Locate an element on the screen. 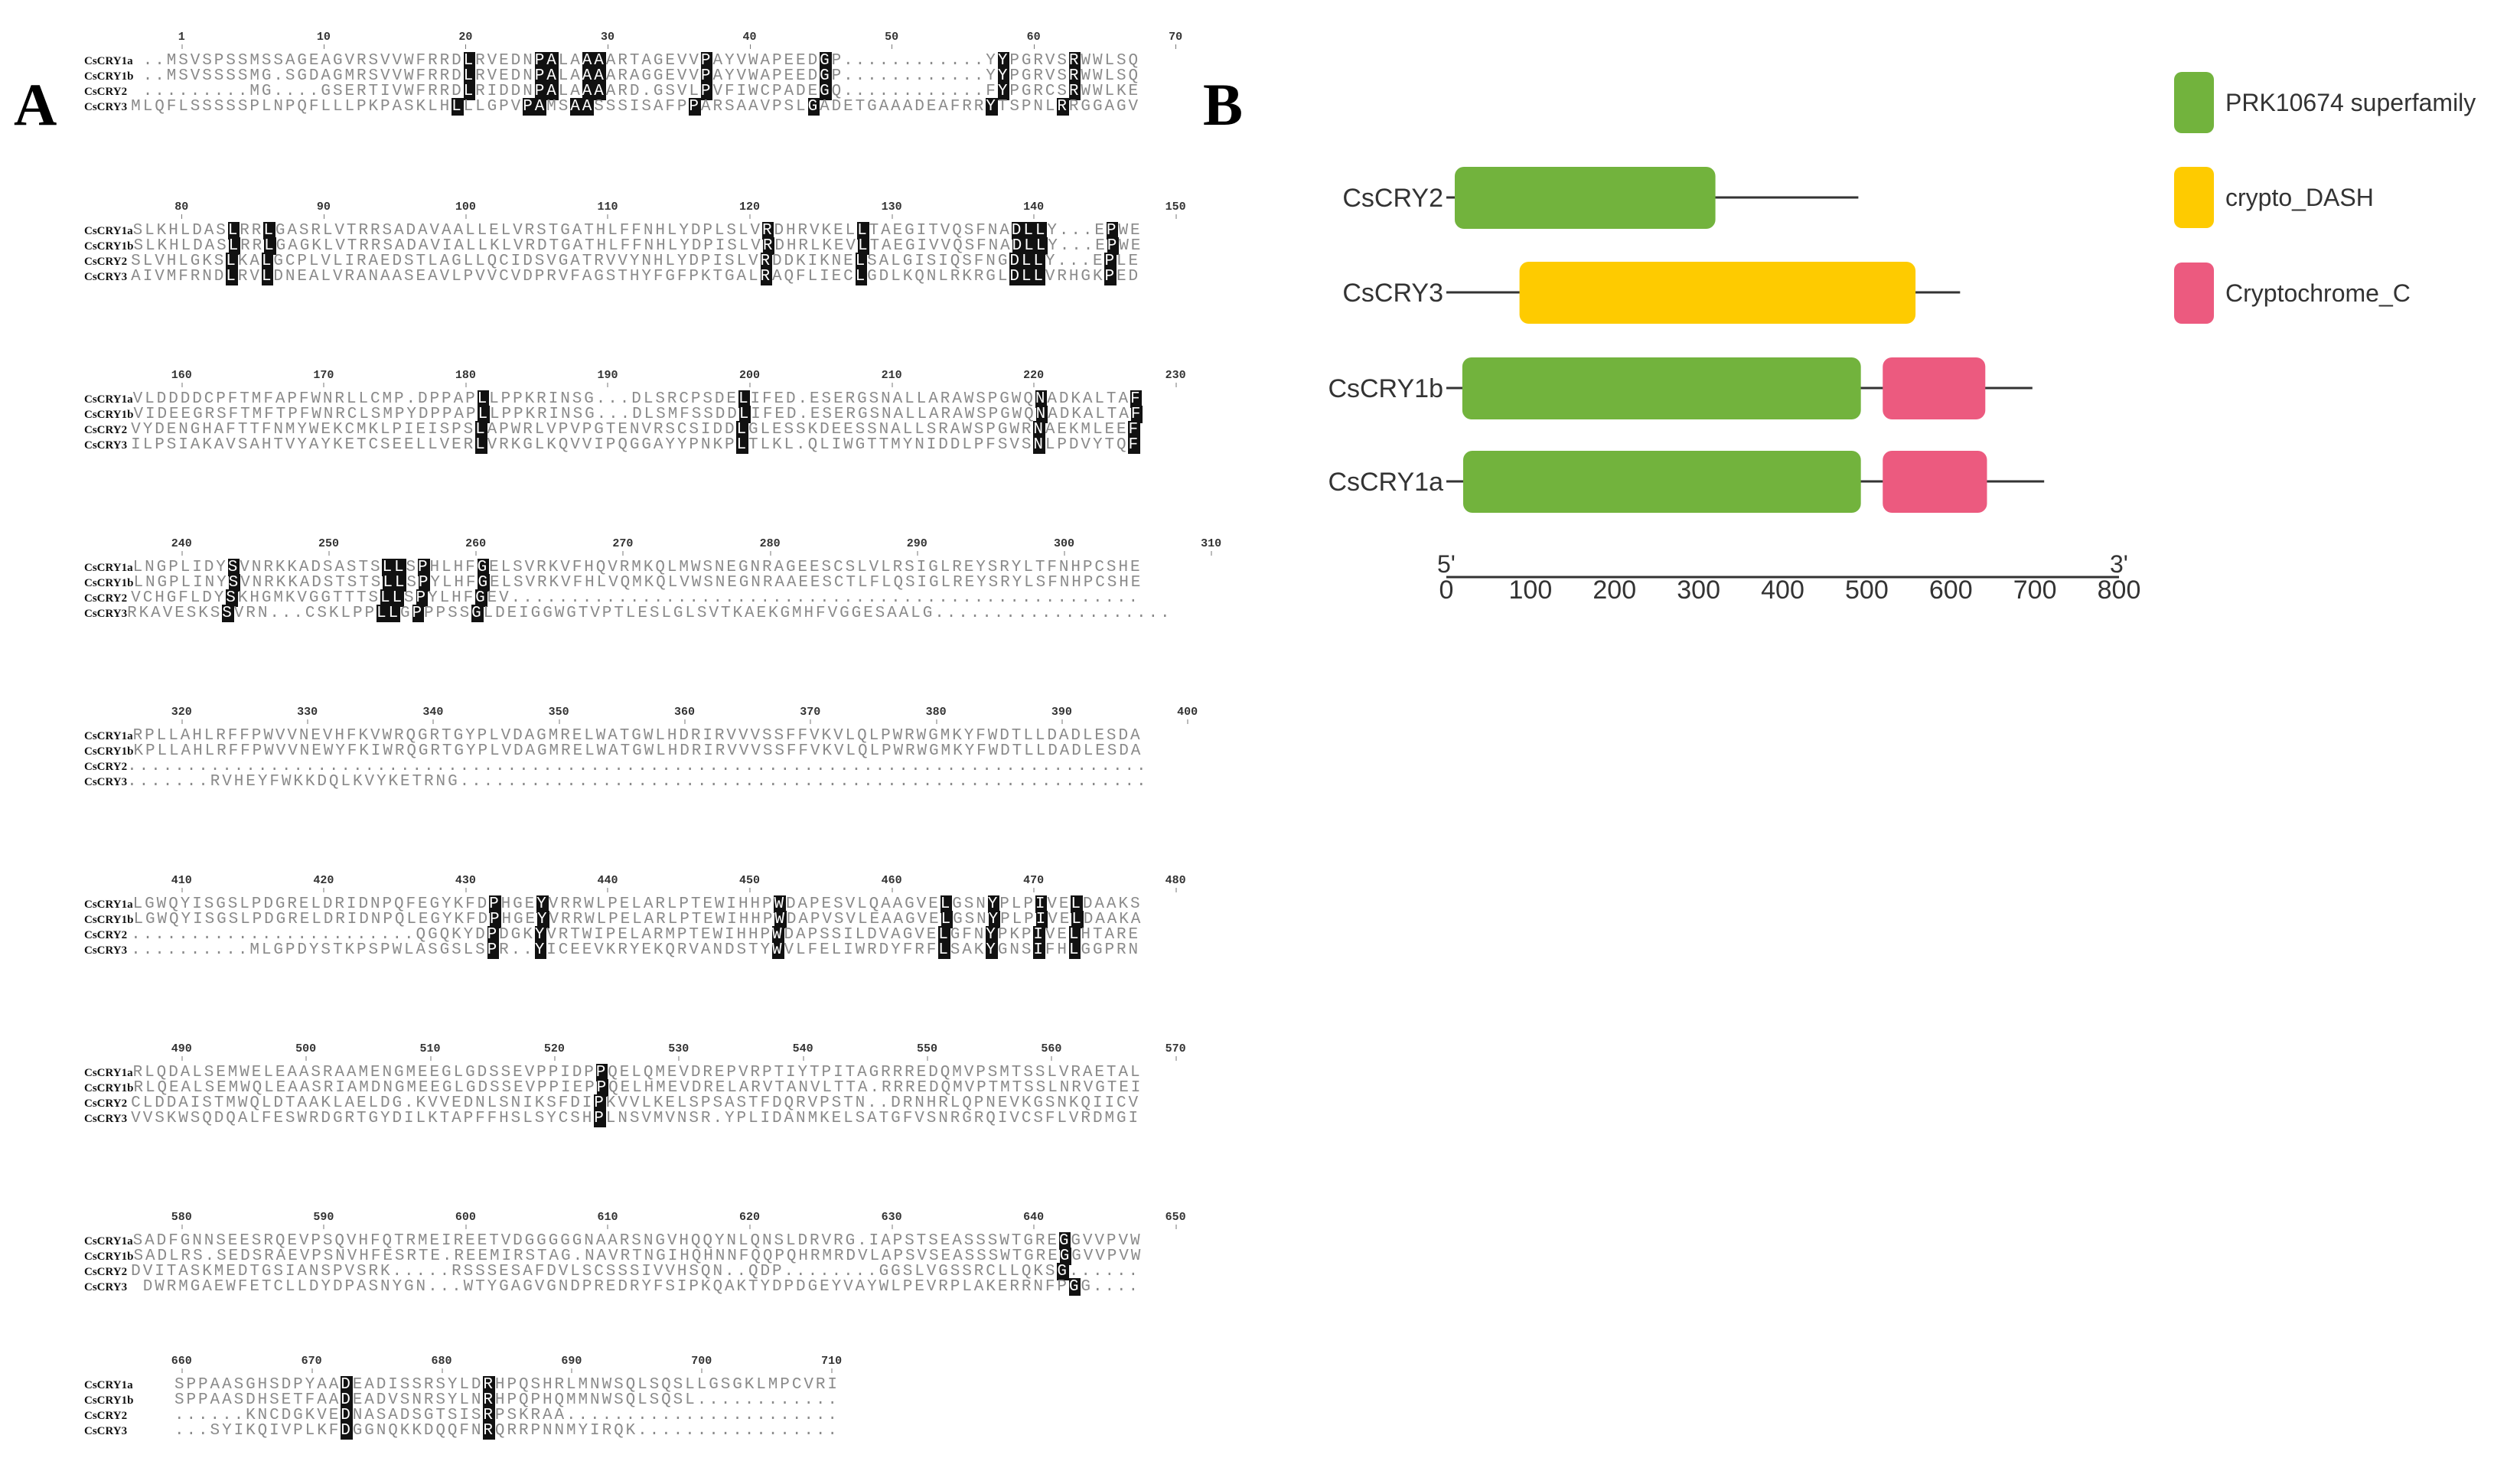 Image resolution: width=2520 pixels, height=1471 pixels. position-ruler: 1 10 20 30 40 50 60 70 is located at coordinates (678, 42).